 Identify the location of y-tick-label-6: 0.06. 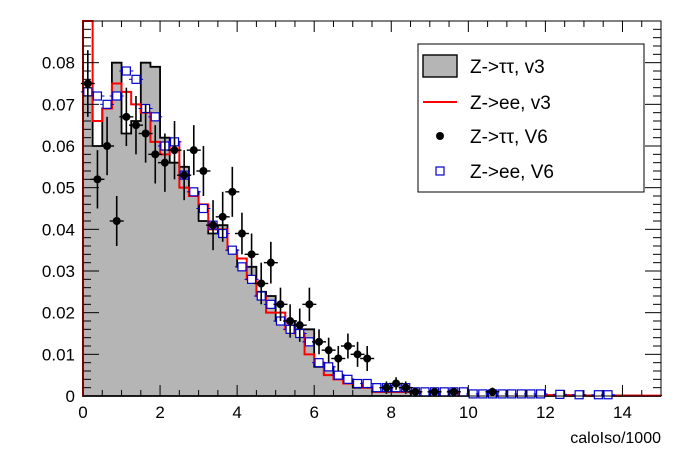
(58, 146).